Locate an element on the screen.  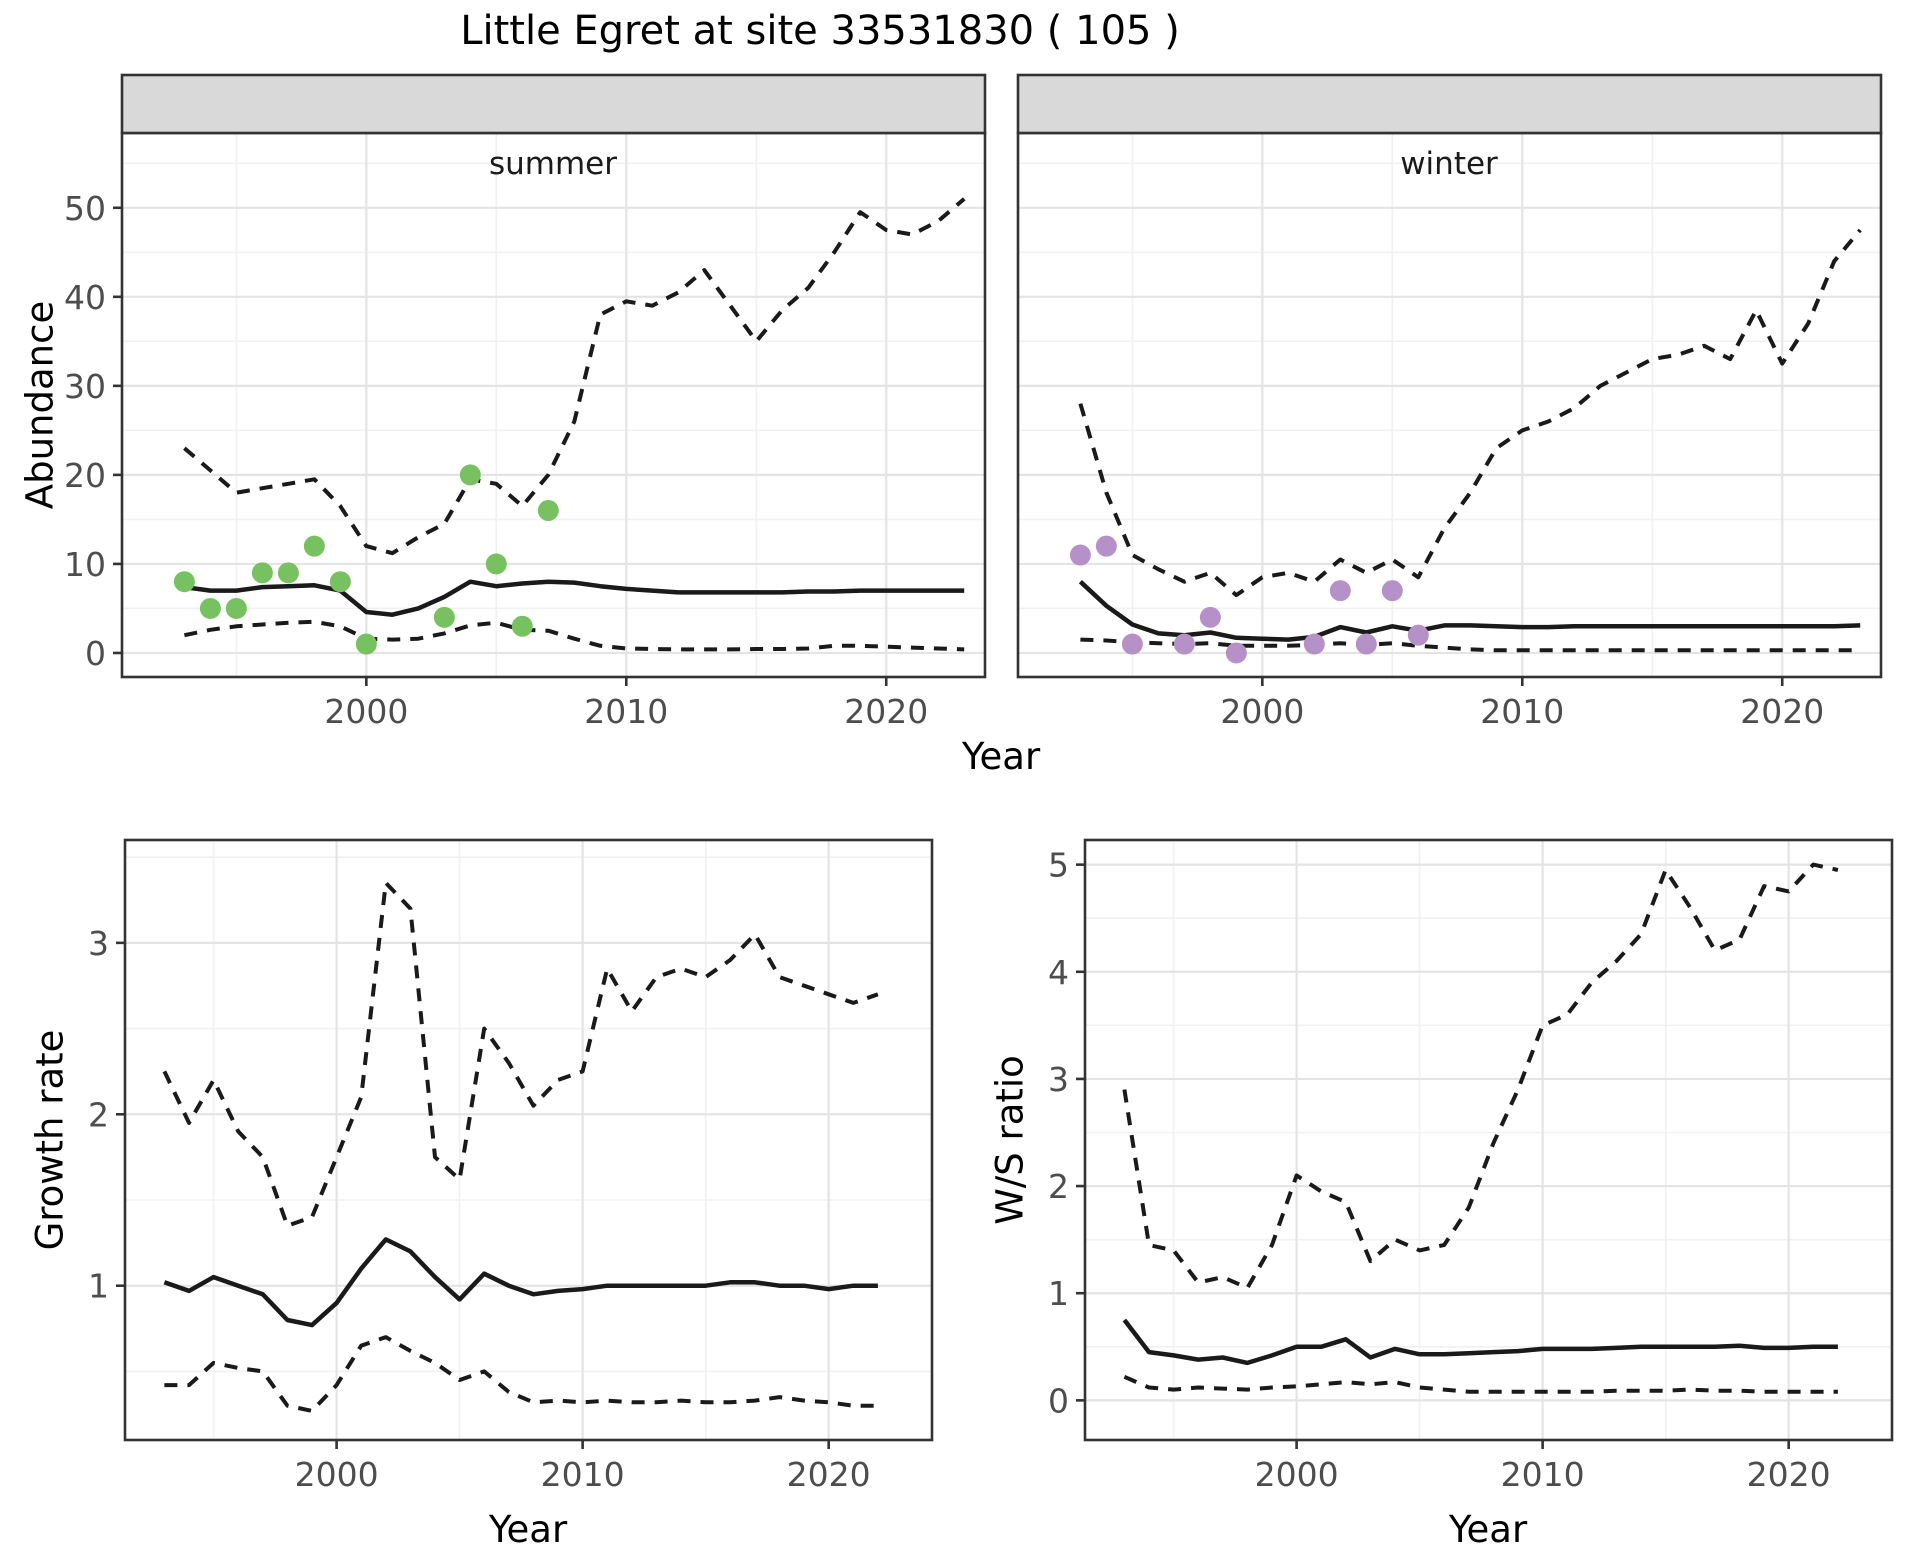
abundance-x-axis-title: Year is located at coordinates (1001, 756).